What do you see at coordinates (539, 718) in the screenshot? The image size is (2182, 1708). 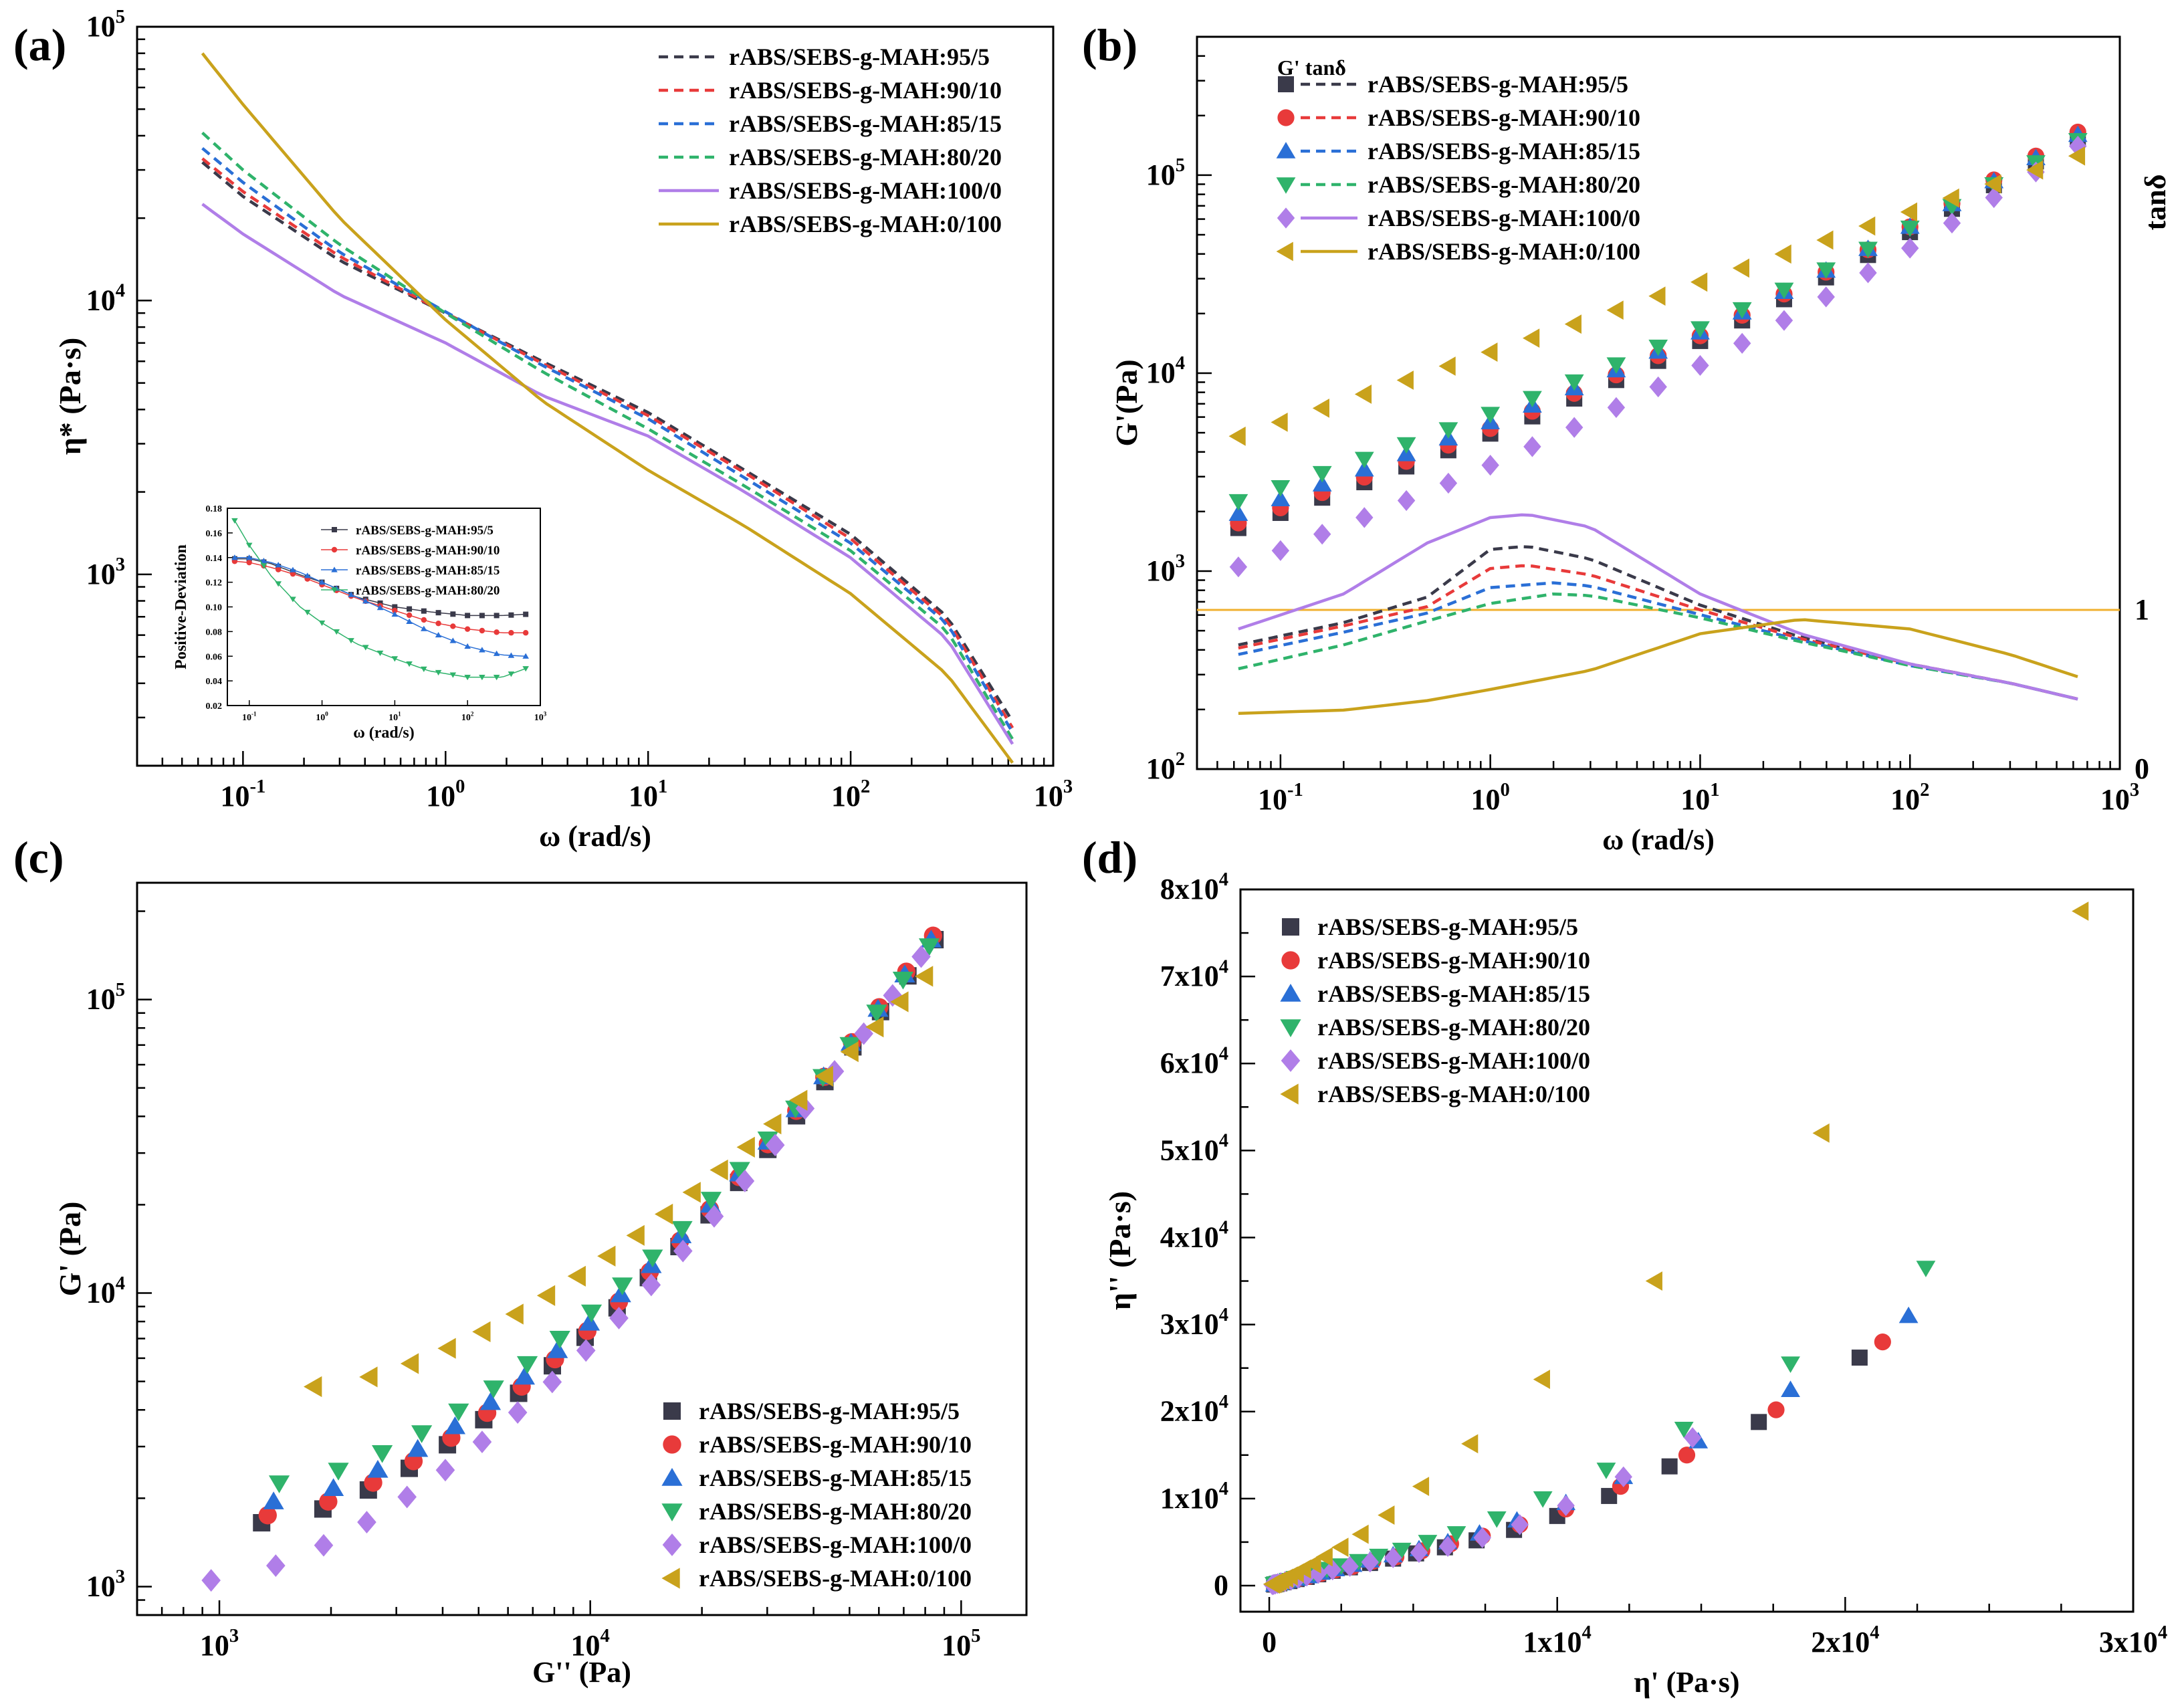 I see `x-tick-label-inset-4-mantissa: 10` at bounding box center [539, 718].